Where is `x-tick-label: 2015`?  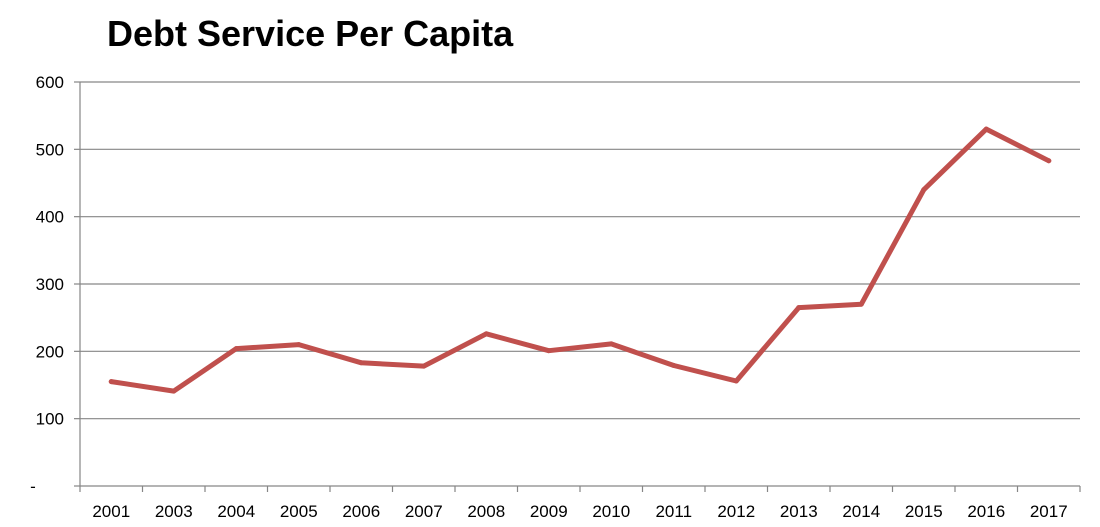 x-tick-label: 2015 is located at coordinates (924, 511).